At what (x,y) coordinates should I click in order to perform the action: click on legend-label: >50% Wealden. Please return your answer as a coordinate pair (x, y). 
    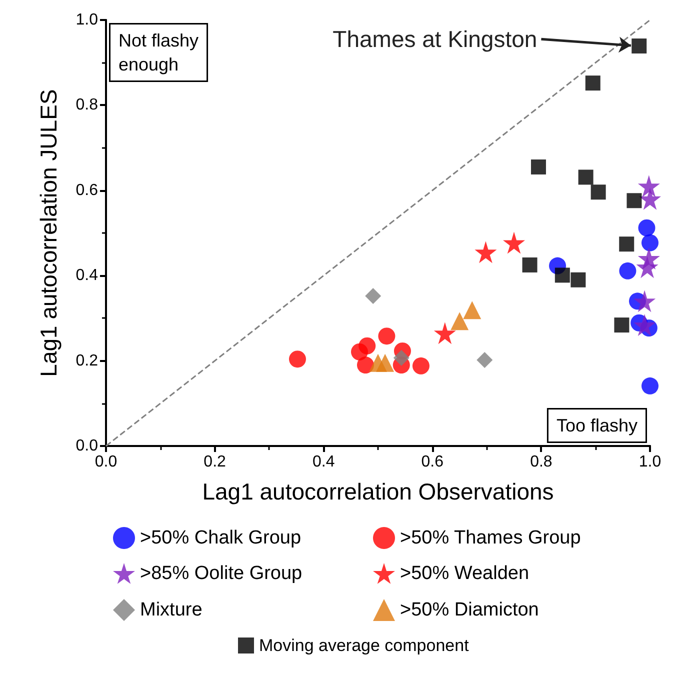
    Looking at the image, I should click on (465, 573).